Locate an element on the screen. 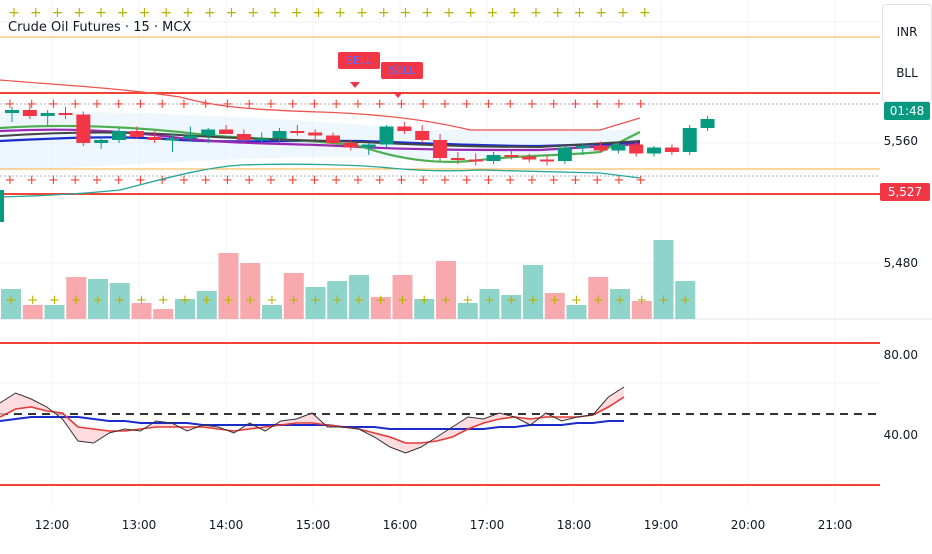  marker-red-upper-28: + is located at coordinates (619, 104).